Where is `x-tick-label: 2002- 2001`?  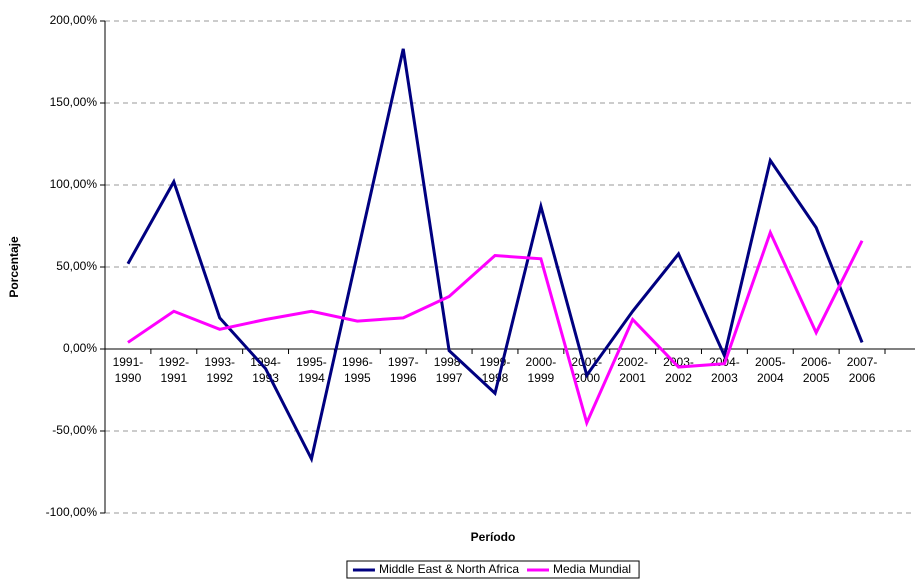 x-tick-label: 2002- 2001 is located at coordinates (632, 370).